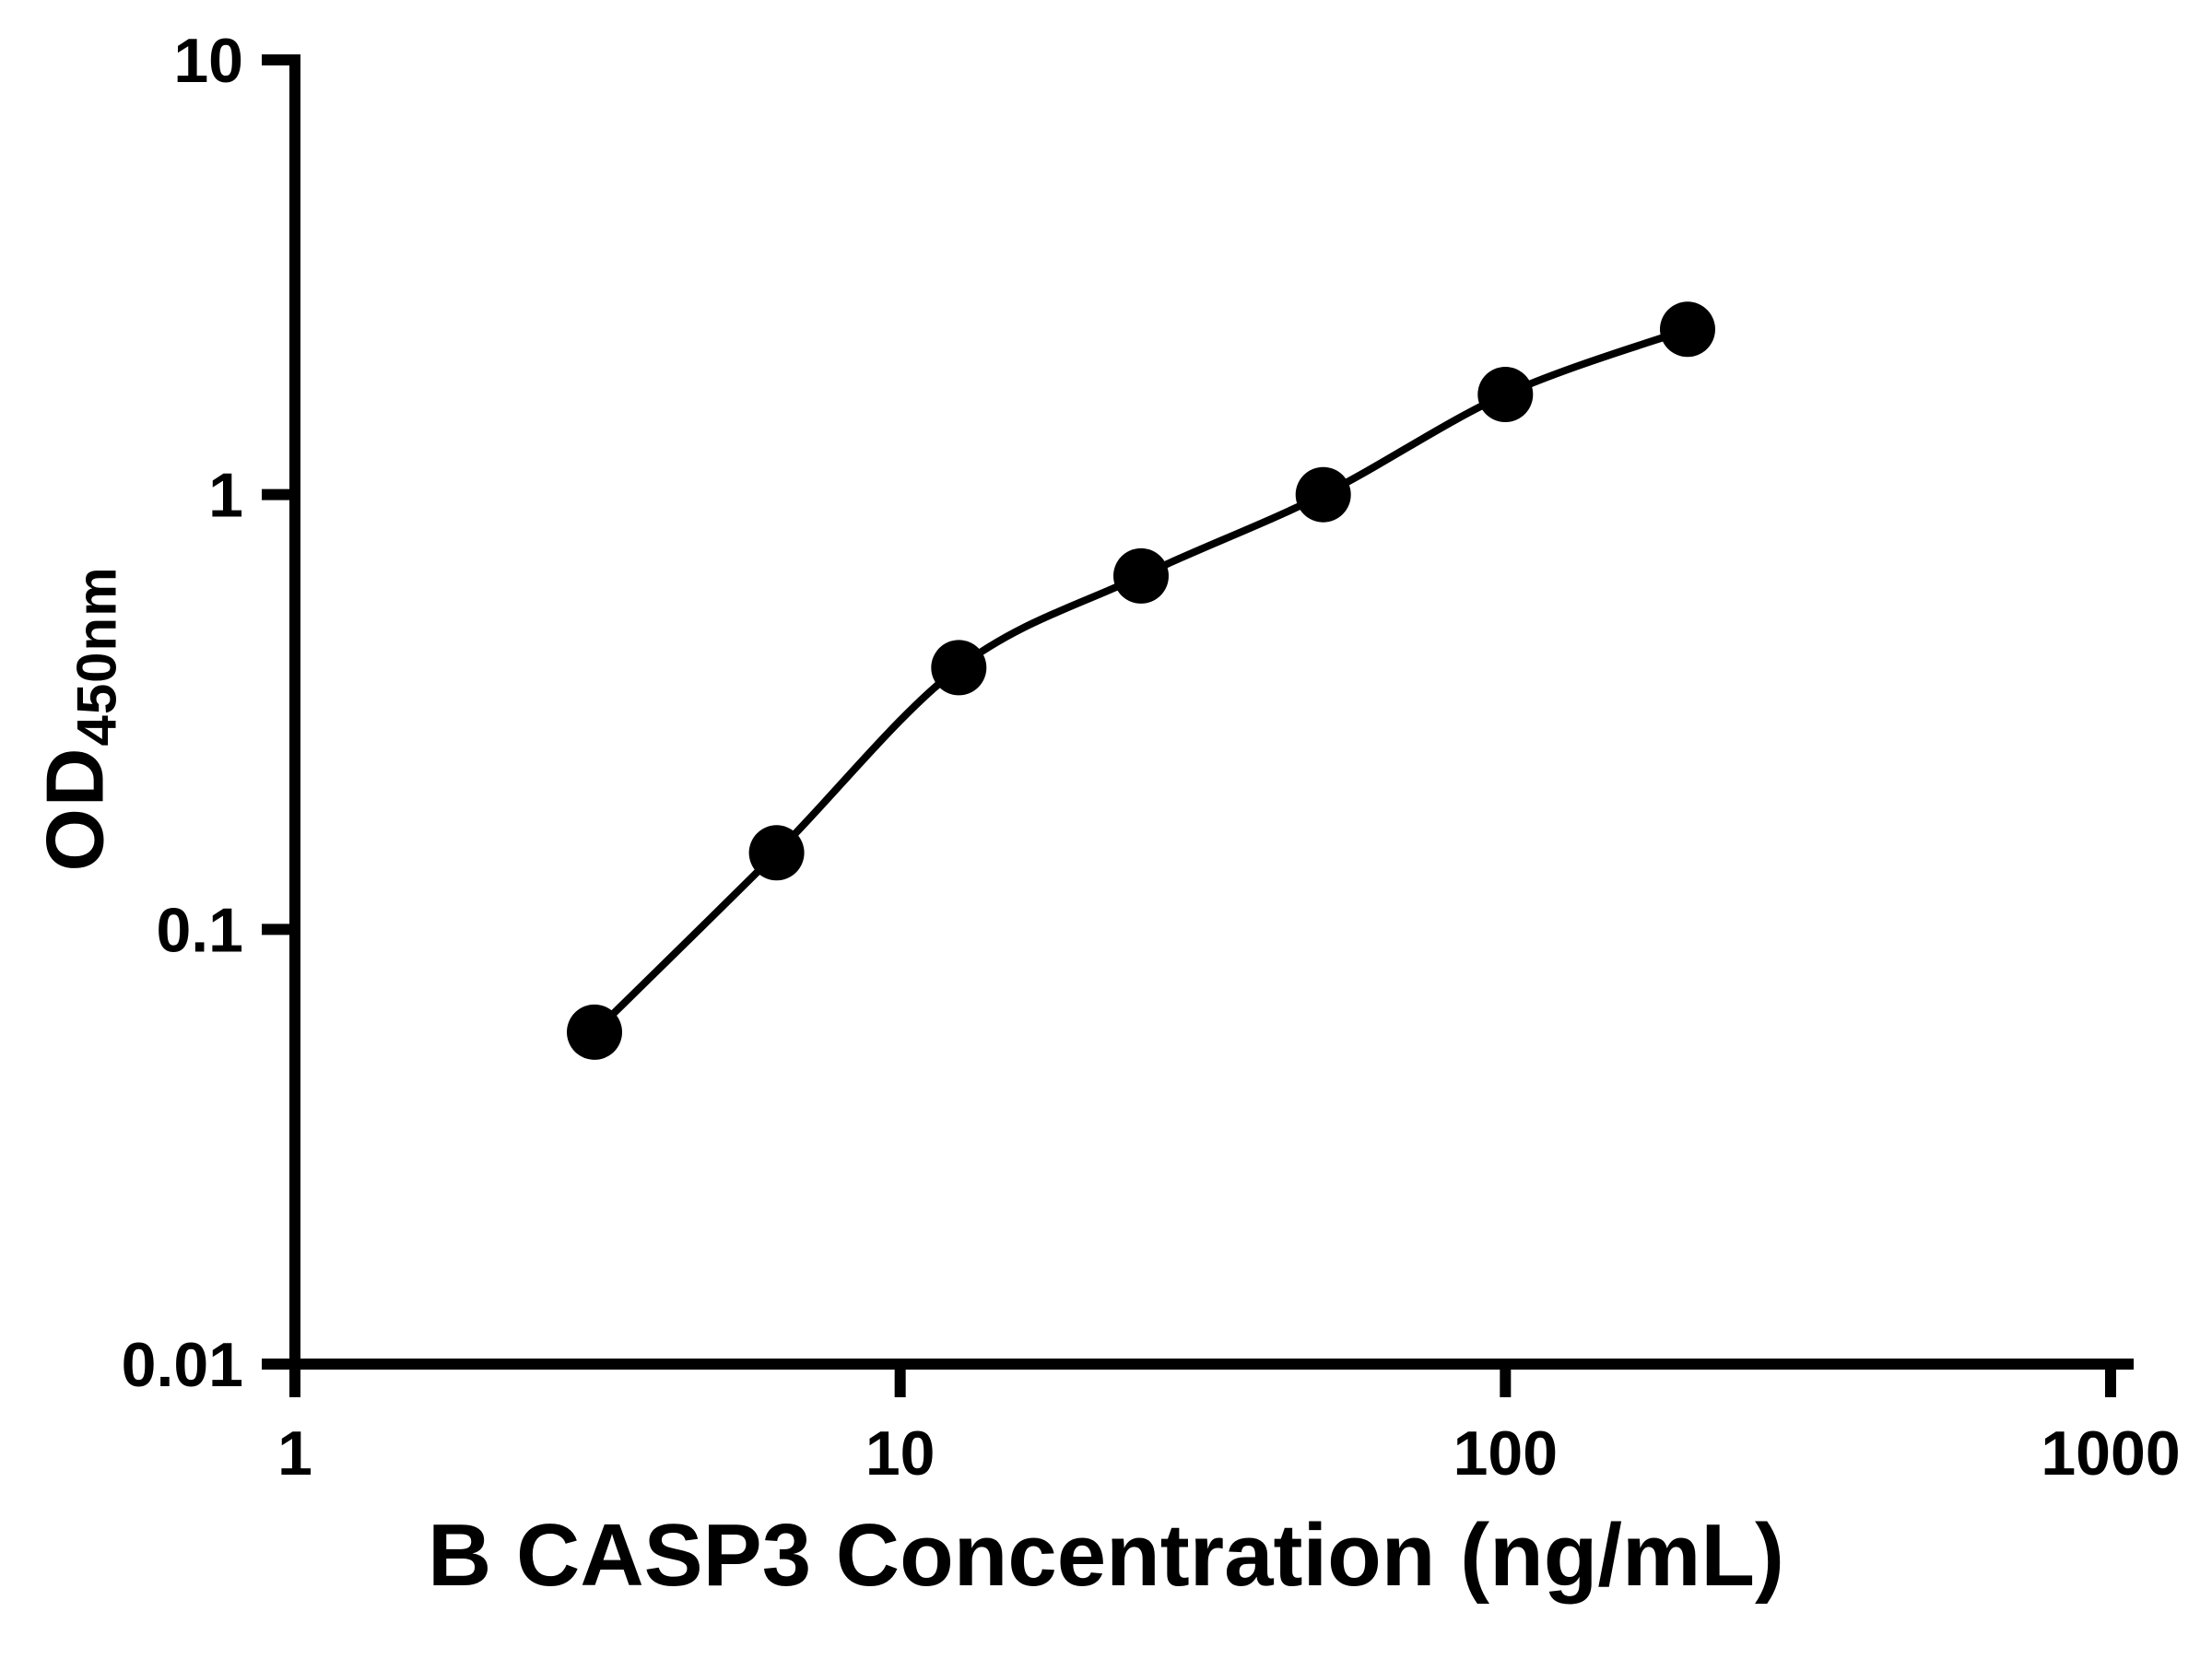 This screenshot has height=1659, width=2212. I want to click on y-axis-title-main: OD, so click(75, 809).